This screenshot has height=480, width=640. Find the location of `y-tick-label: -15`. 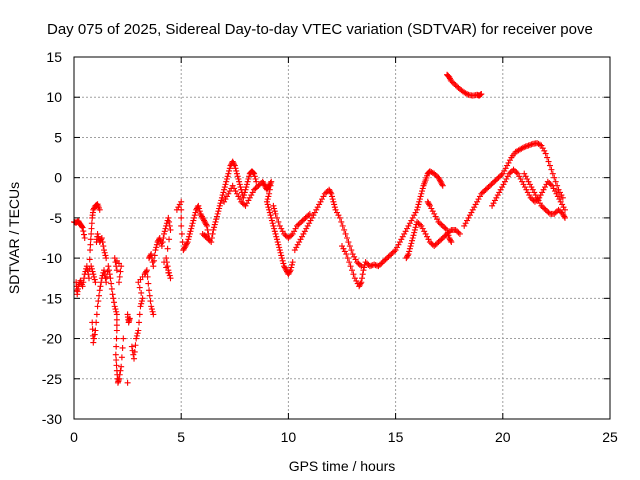

y-tick-label: -15 is located at coordinates (52, 298).